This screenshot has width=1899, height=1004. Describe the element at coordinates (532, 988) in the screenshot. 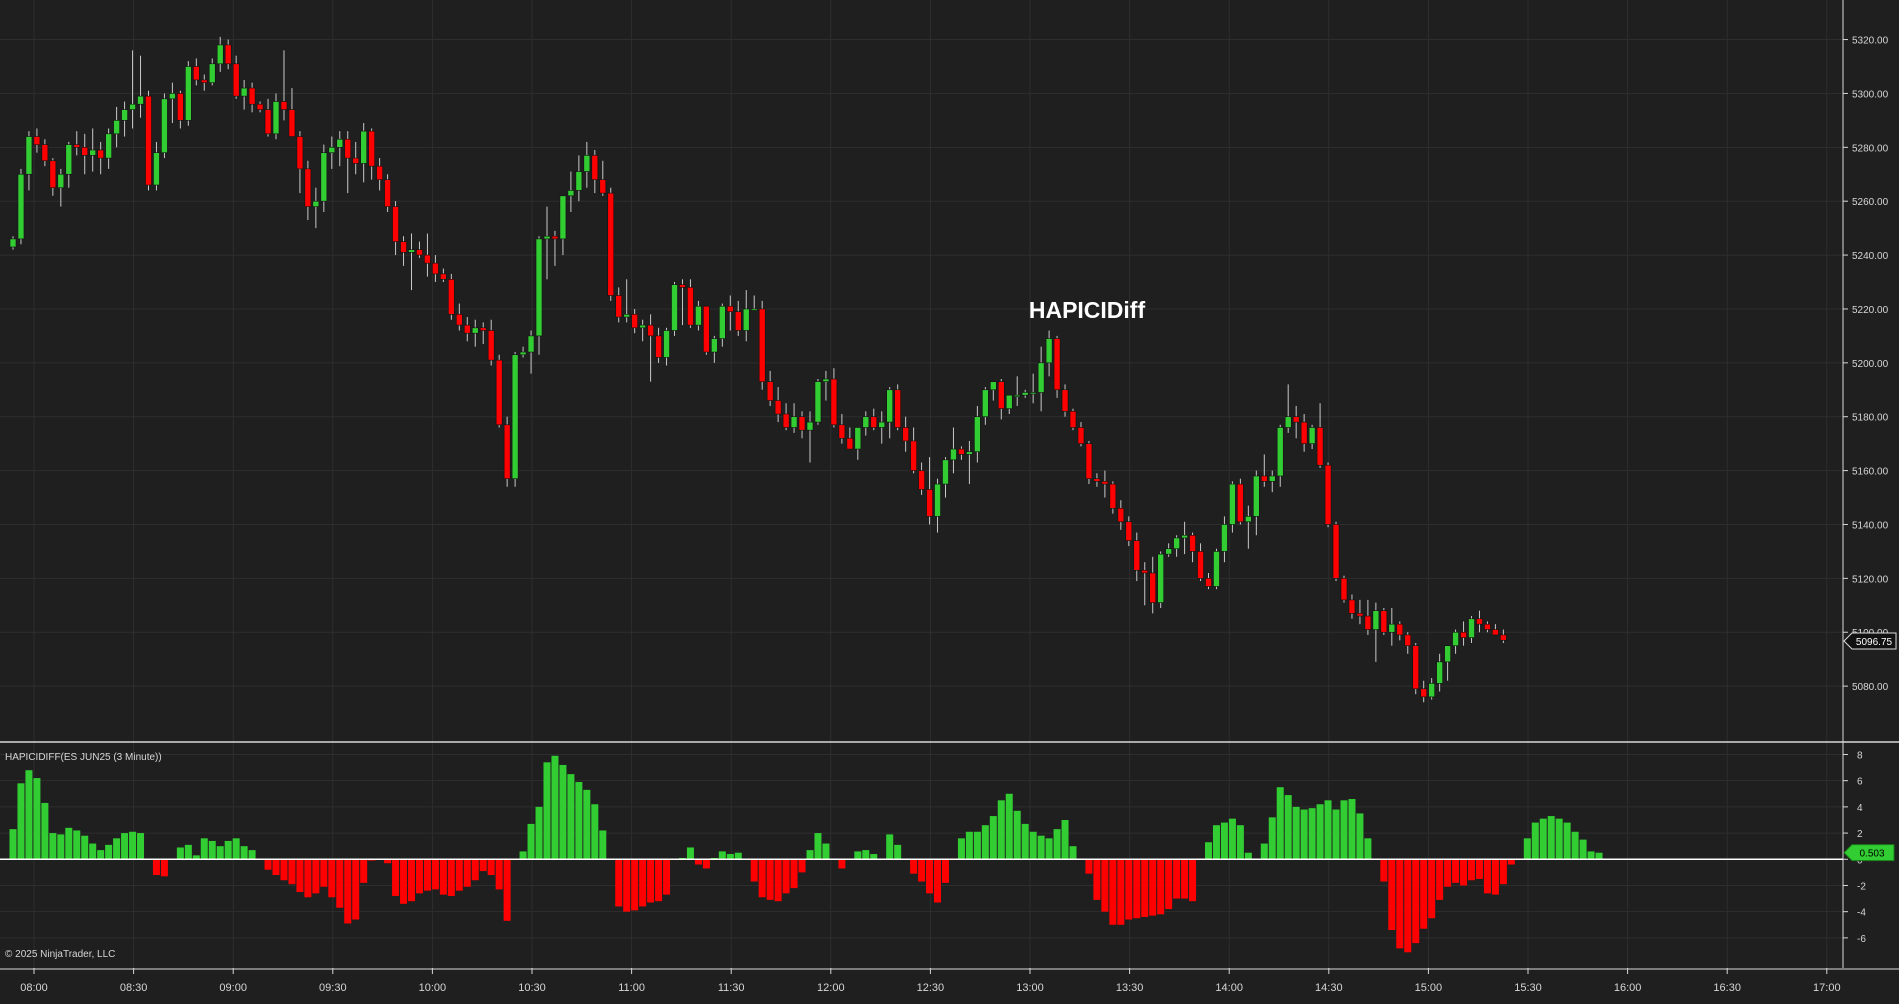

I see `time-axis-label: 10:30` at that location.